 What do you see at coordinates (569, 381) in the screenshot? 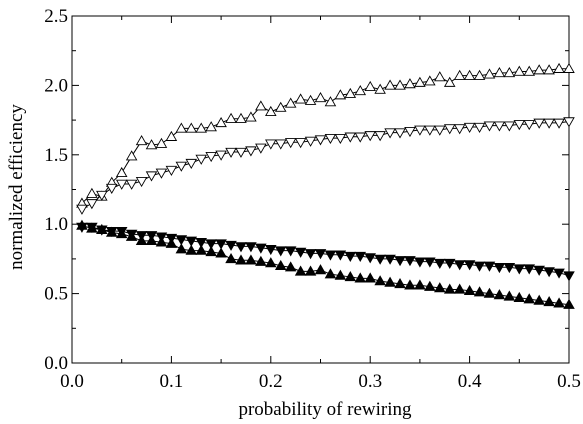
I see `x-tick-label: 0.5` at bounding box center [569, 381].